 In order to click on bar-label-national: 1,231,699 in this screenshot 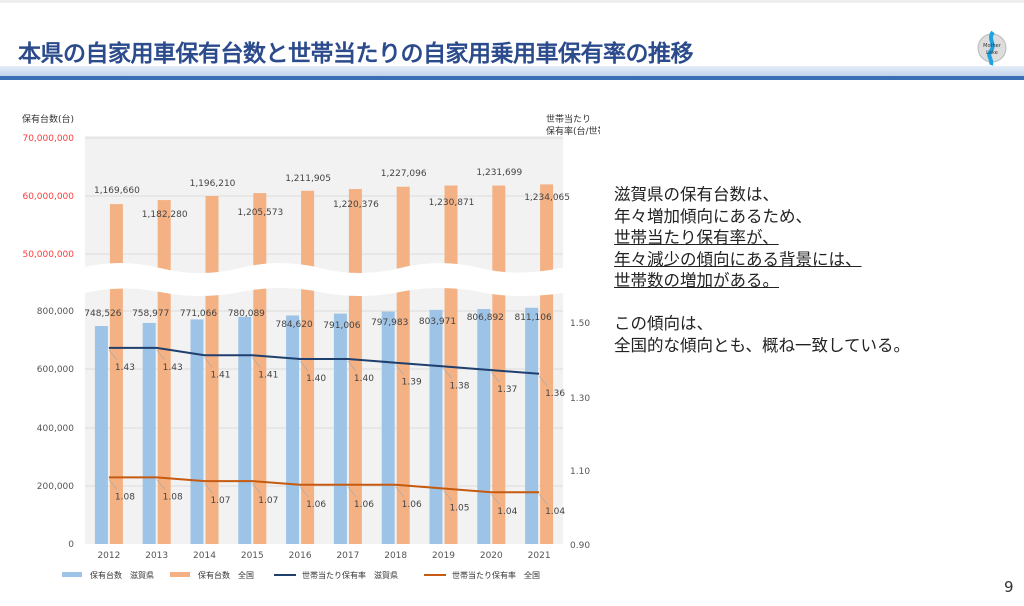, I will do `click(499, 173)`.